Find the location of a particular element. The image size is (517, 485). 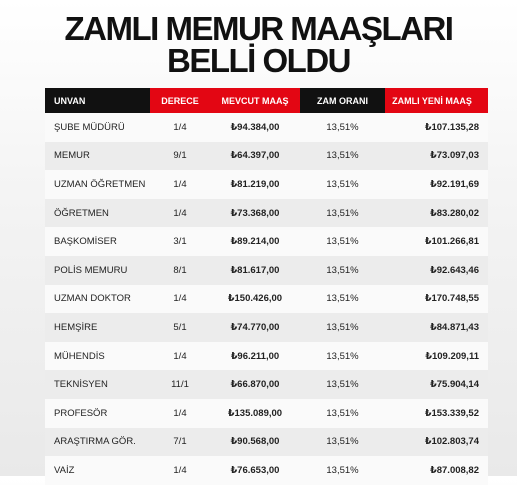

table-row: TEKNİSYEN 11/1 ₺66.870,00 13,51% ₺75.904,14 is located at coordinates (266, 384).